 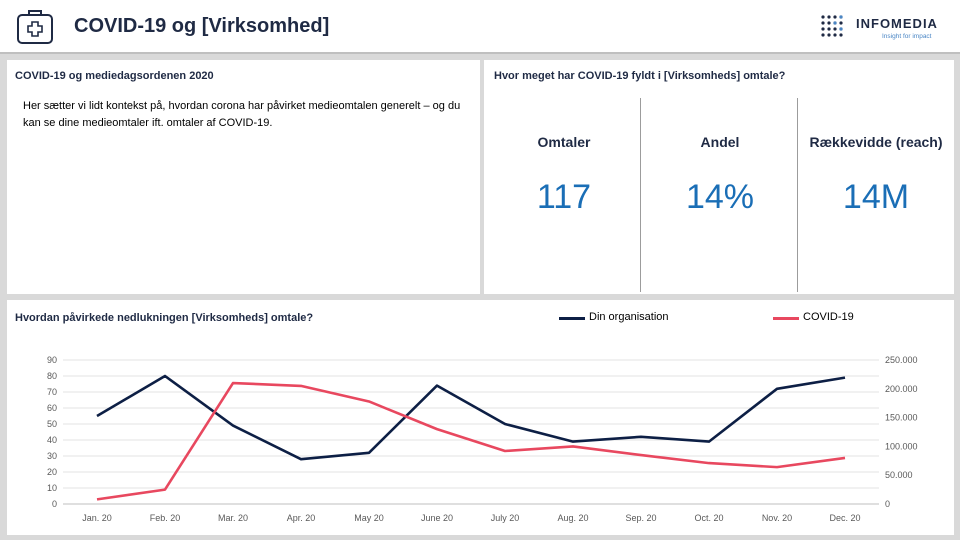 I want to click on kpi-reach: Rækkevidde (reach) 14M, so click(x=876, y=196).